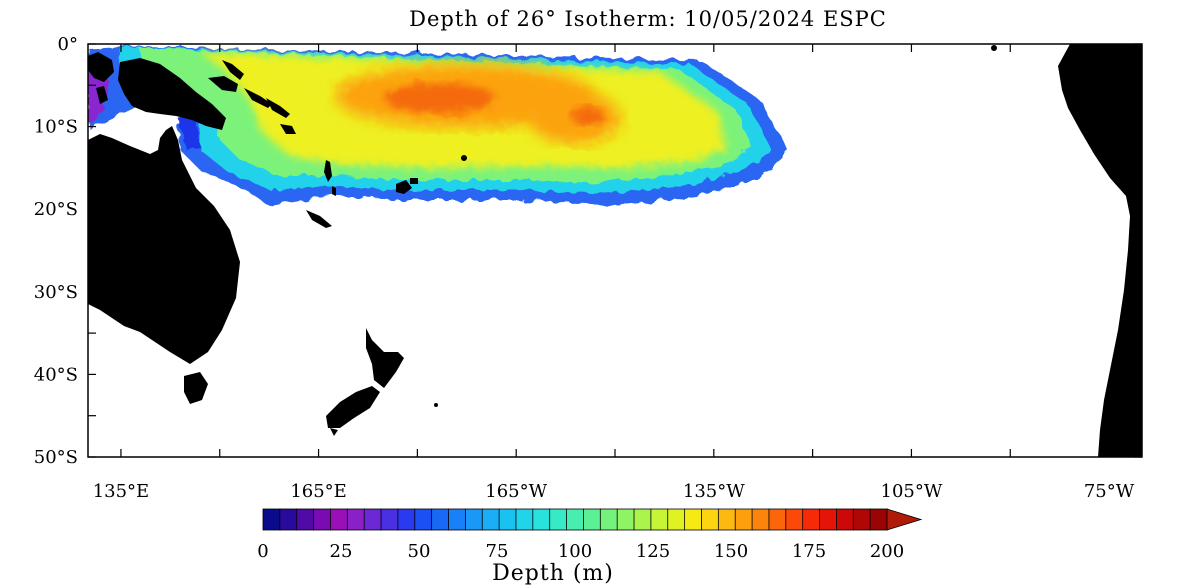 Image resolution: width=1177 pixels, height=588 pixels. I want to click on x-tick-label: 105°W, so click(912, 491).